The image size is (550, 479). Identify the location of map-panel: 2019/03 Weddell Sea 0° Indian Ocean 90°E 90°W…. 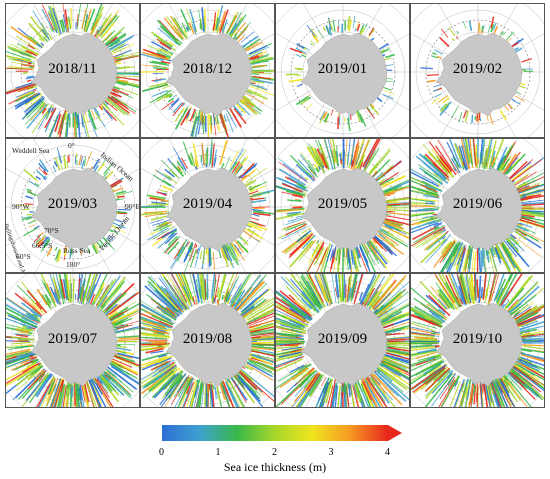
(72, 205).